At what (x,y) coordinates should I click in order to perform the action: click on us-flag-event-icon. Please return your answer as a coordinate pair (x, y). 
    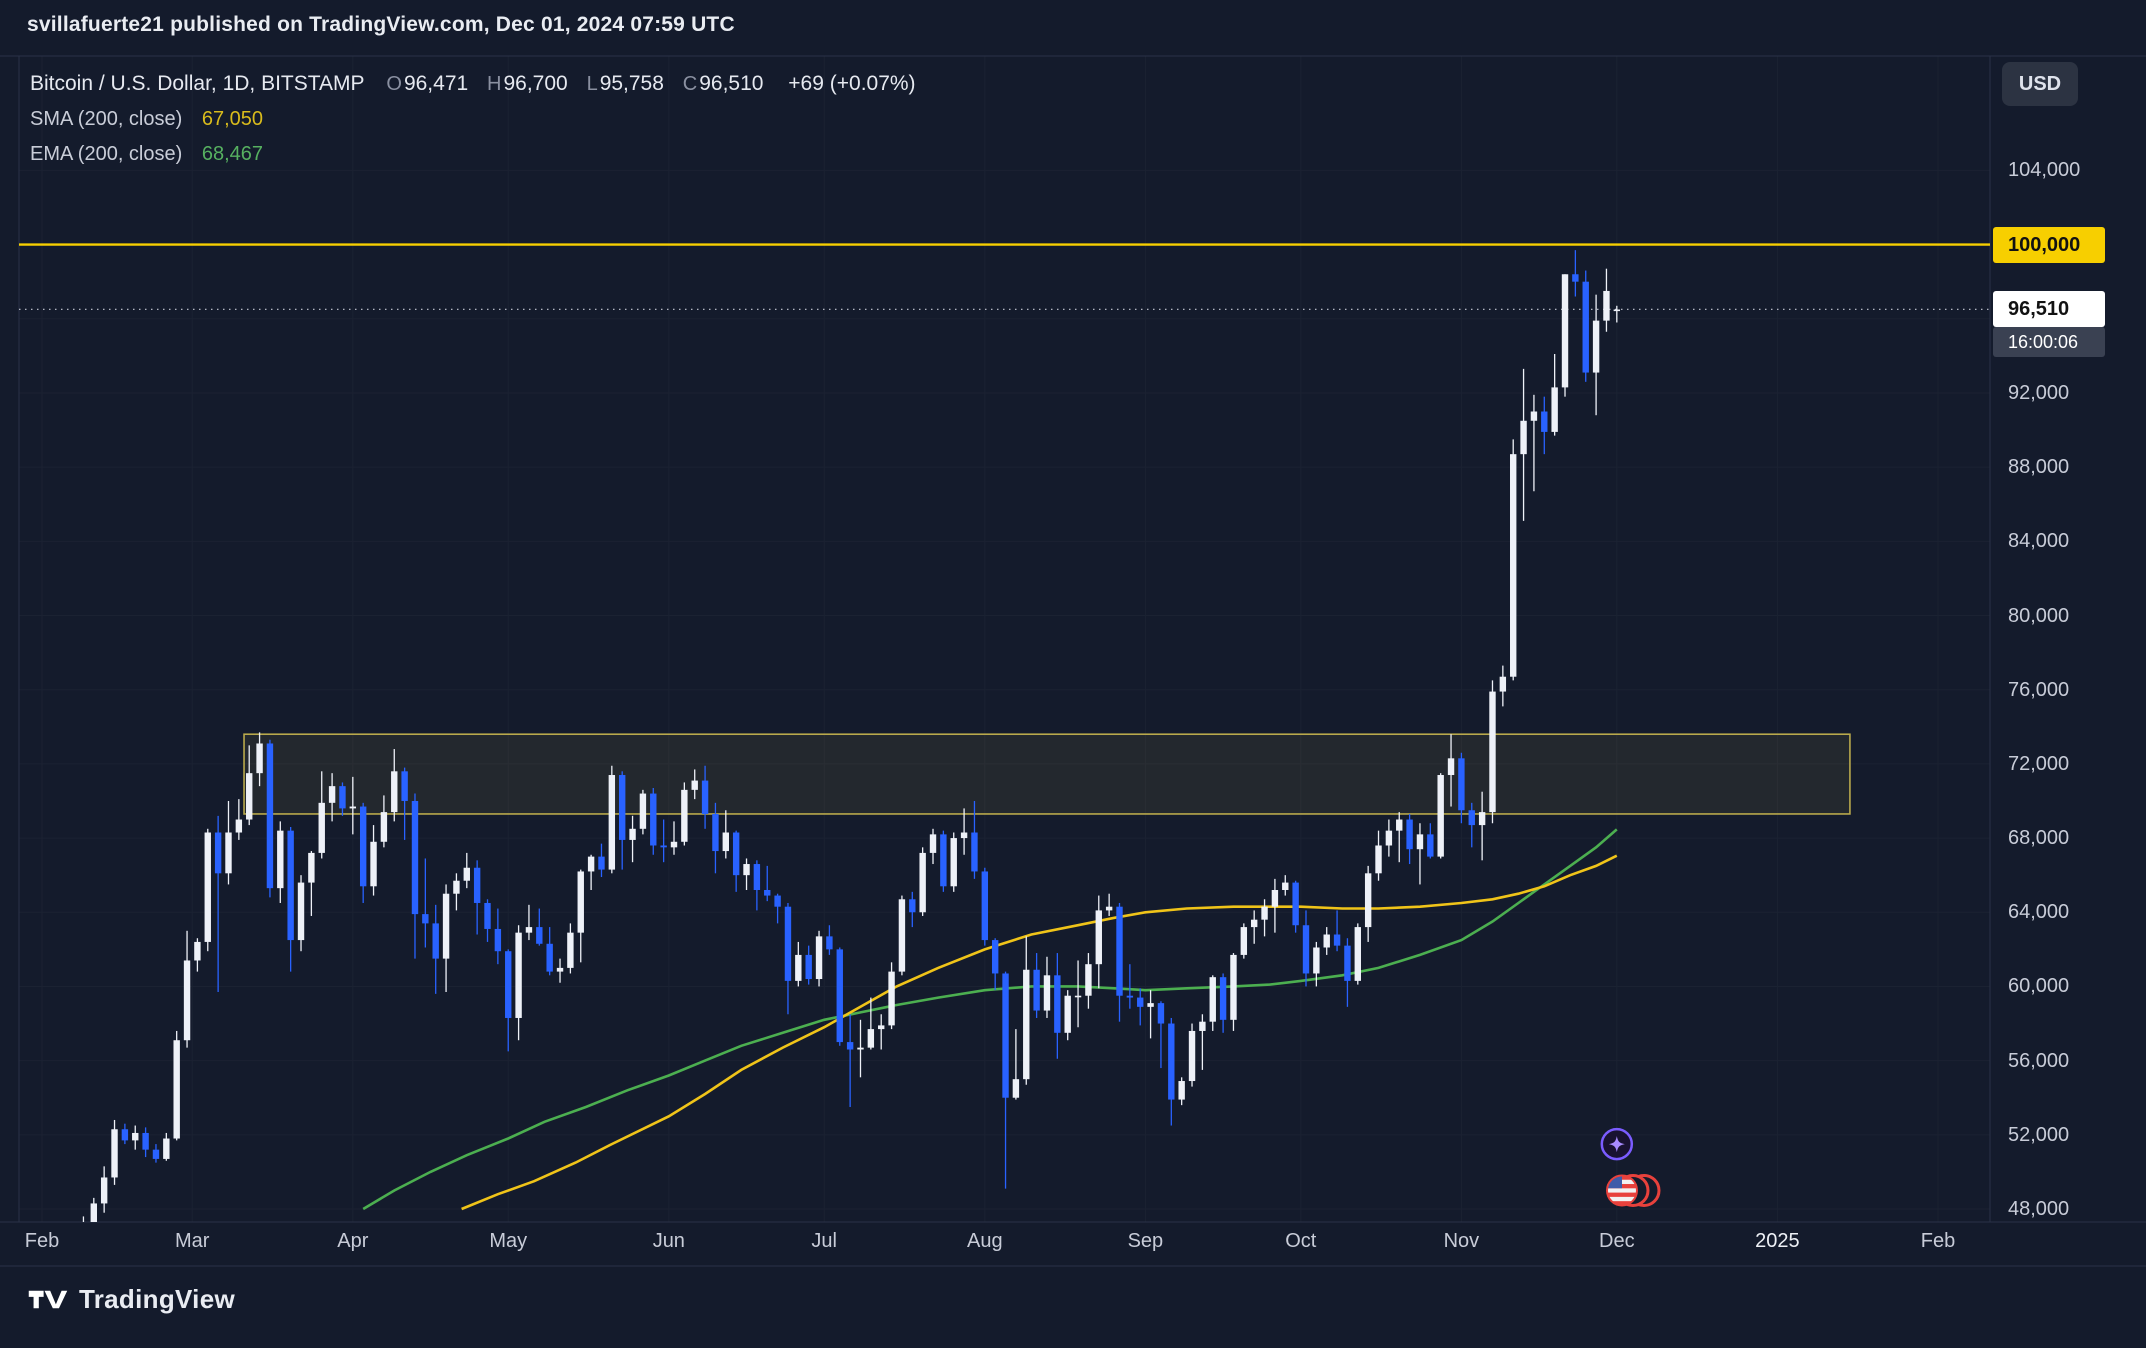
    Looking at the image, I should click on (1633, 1190).